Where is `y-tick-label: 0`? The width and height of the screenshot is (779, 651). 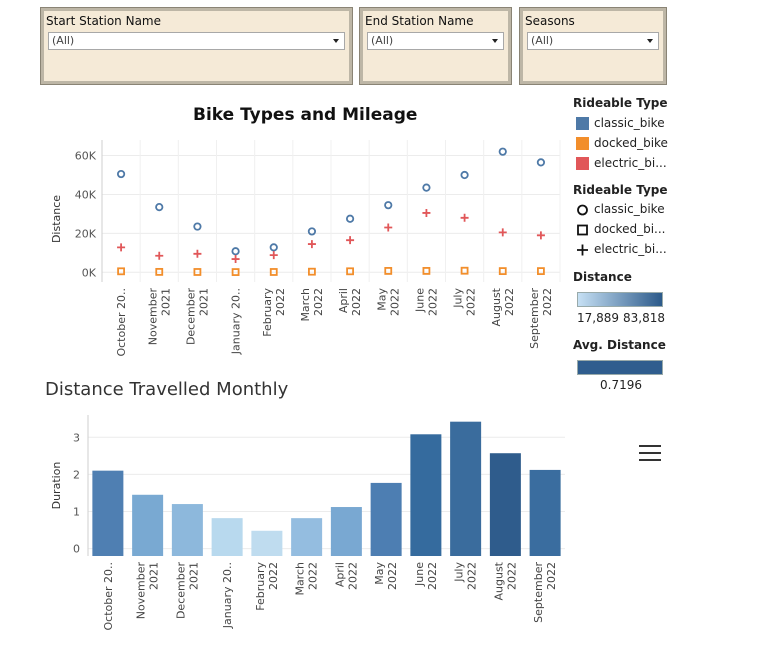
y-tick-label: 0 is located at coordinates (76, 549).